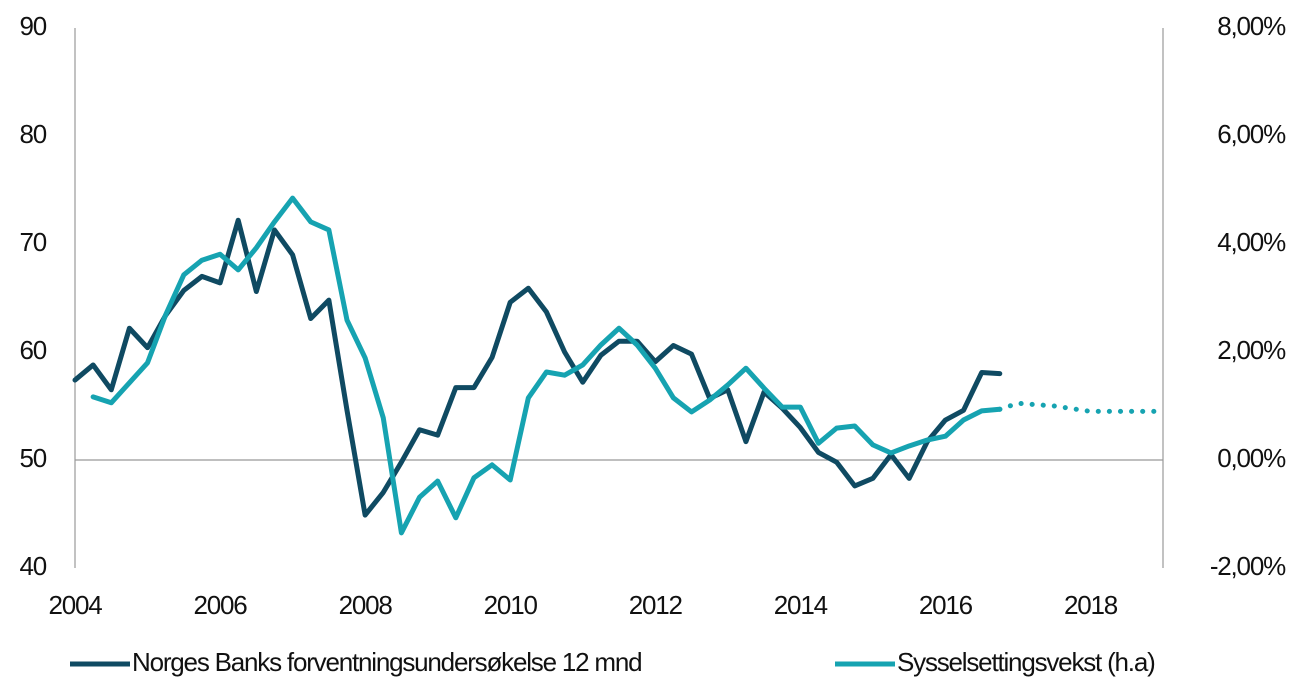  What do you see at coordinates (221, 605) in the screenshot?
I see `x-tick-label: 2006` at bounding box center [221, 605].